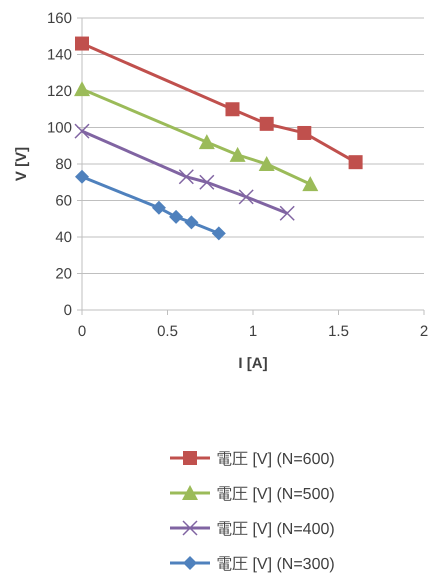 This screenshot has height=574, width=434. Describe the element at coordinates (21, 164) in the screenshot. I see `y-axis-title: V [V]` at that location.